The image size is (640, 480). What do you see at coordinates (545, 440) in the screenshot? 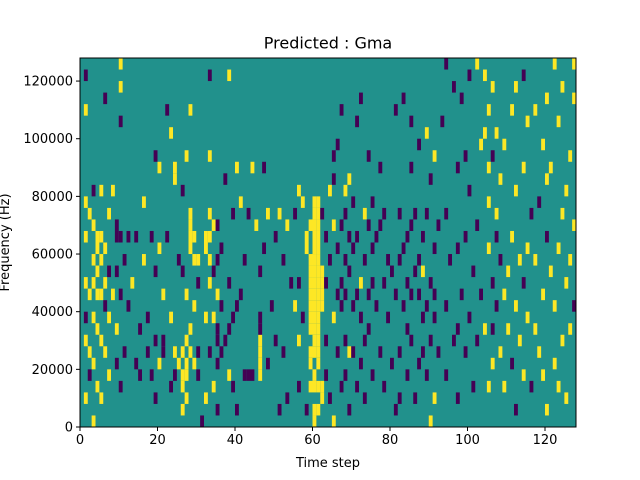
I see `x-tick-label: 120` at bounding box center [545, 440].